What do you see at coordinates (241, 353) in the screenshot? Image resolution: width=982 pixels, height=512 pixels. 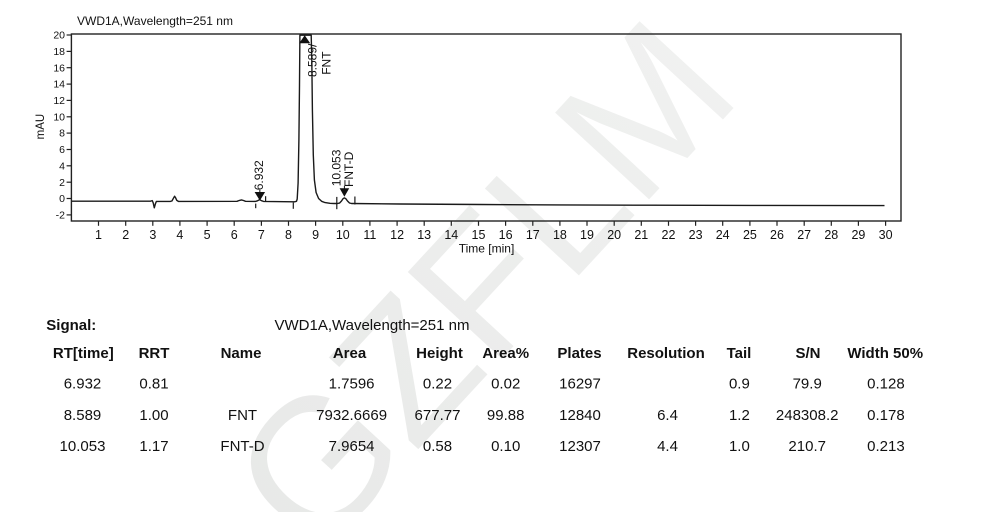 I see `svg-text: Name` at bounding box center [241, 353].